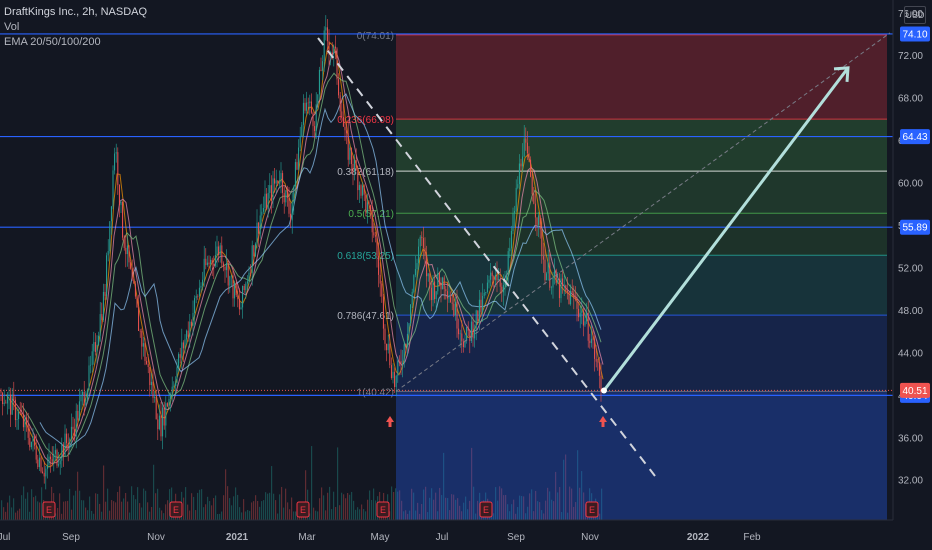 Image resolution: width=932 pixels, height=550 pixels. I want to click on x-tick-label: Jul, so click(442, 537).